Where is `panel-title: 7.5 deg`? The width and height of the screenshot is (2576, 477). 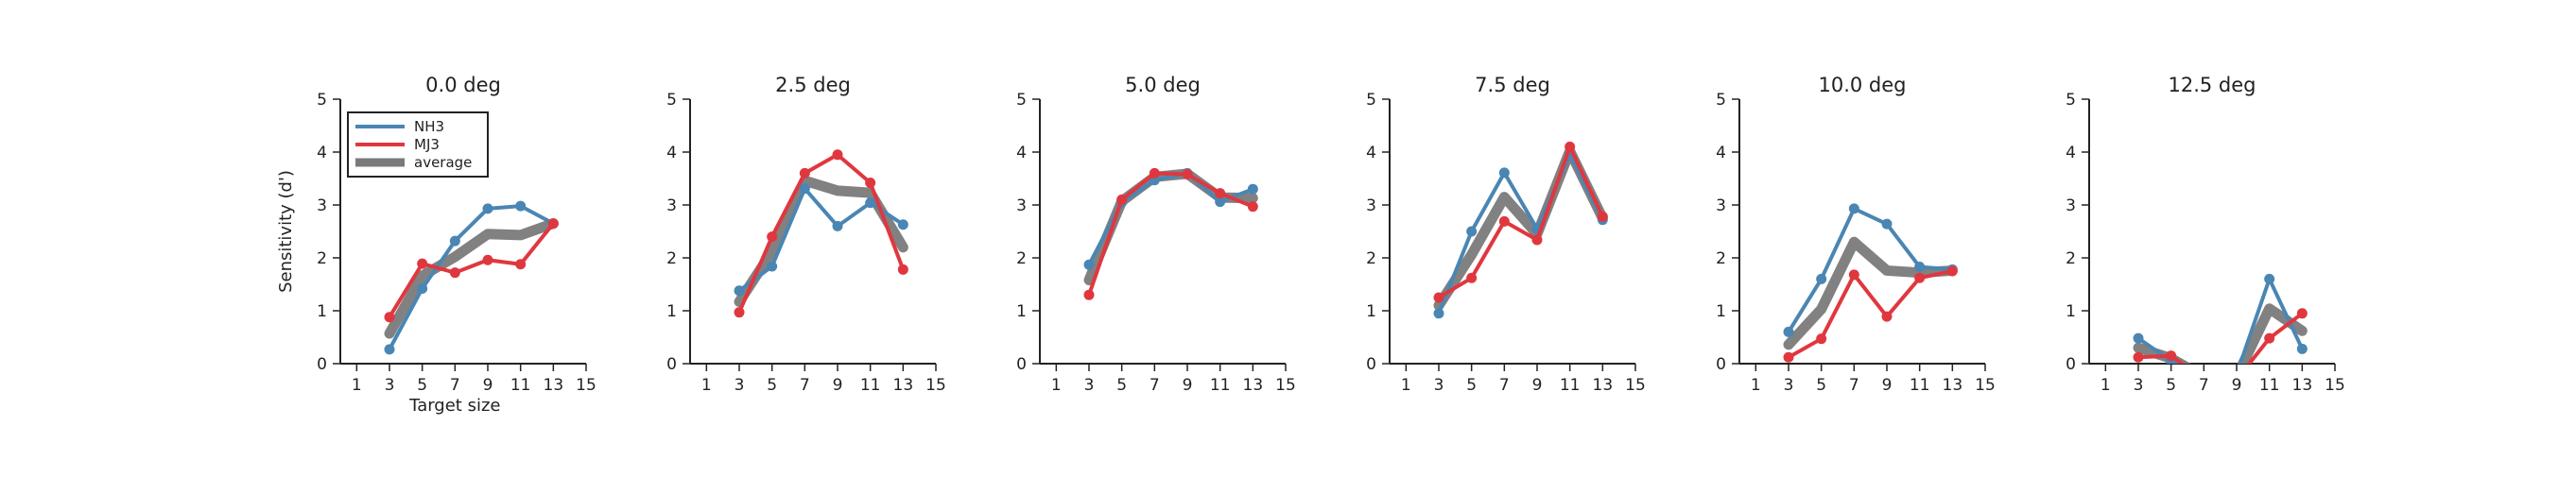 panel-title: 7.5 deg is located at coordinates (1512, 85).